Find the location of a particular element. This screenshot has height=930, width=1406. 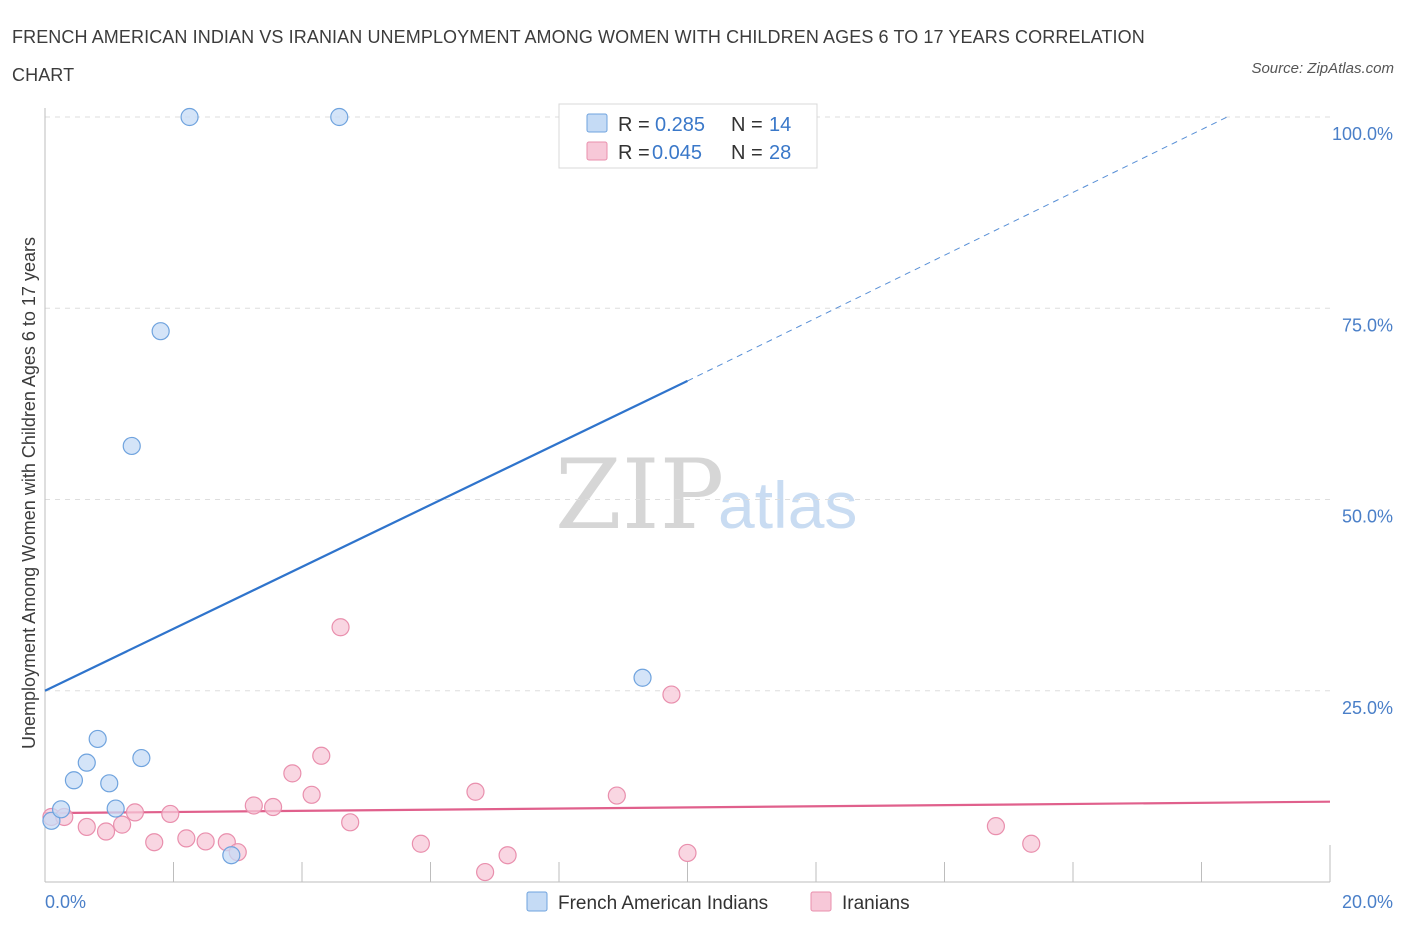

legend-swatch-iranians is located at coordinates (597, 151).